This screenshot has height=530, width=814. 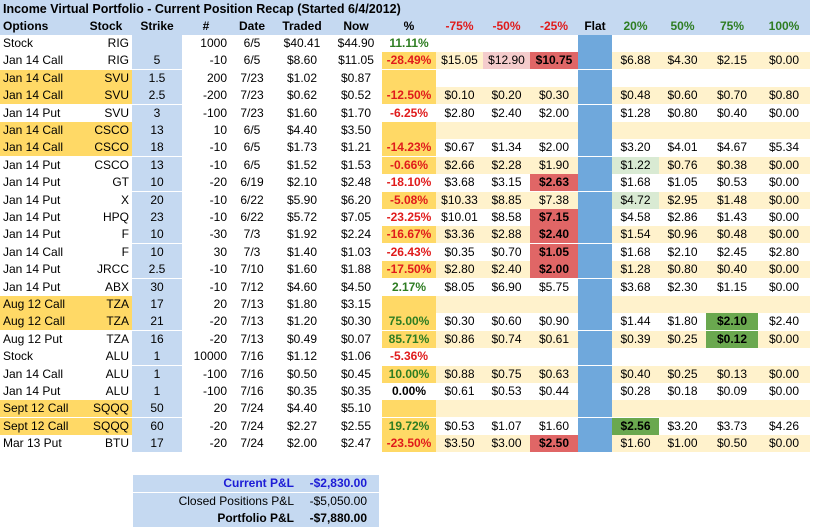 What do you see at coordinates (409, 426) in the screenshot?
I see `cell-pct: 19.72%` at bounding box center [409, 426].